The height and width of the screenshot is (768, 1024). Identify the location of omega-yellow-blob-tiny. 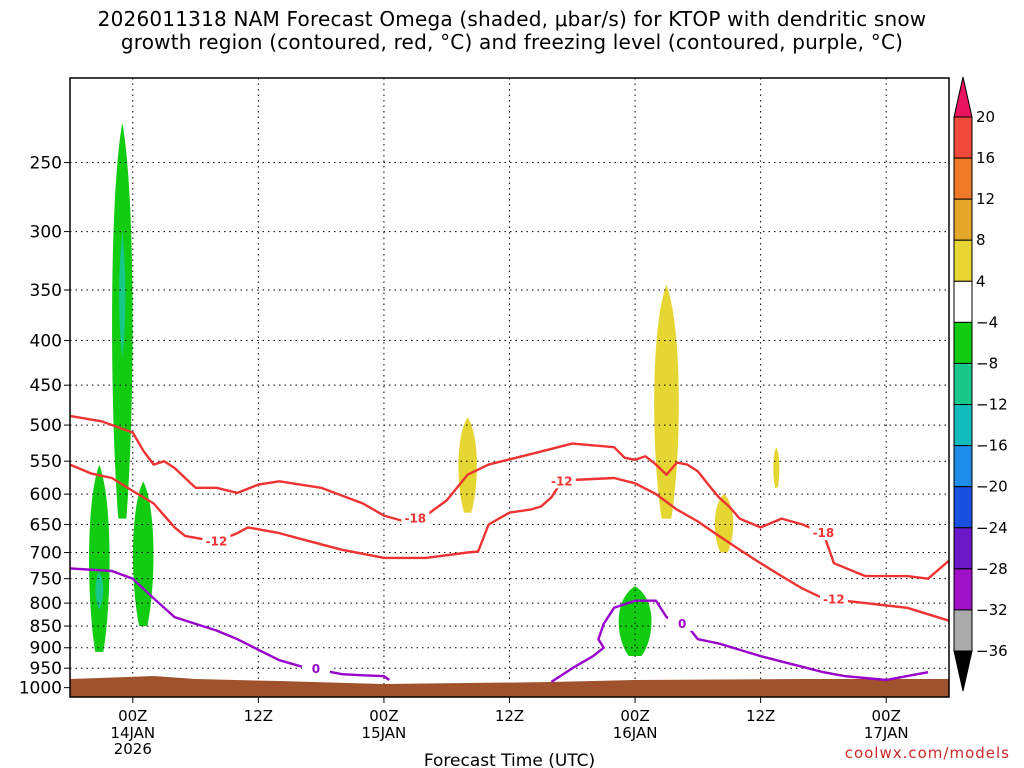
(776, 467).